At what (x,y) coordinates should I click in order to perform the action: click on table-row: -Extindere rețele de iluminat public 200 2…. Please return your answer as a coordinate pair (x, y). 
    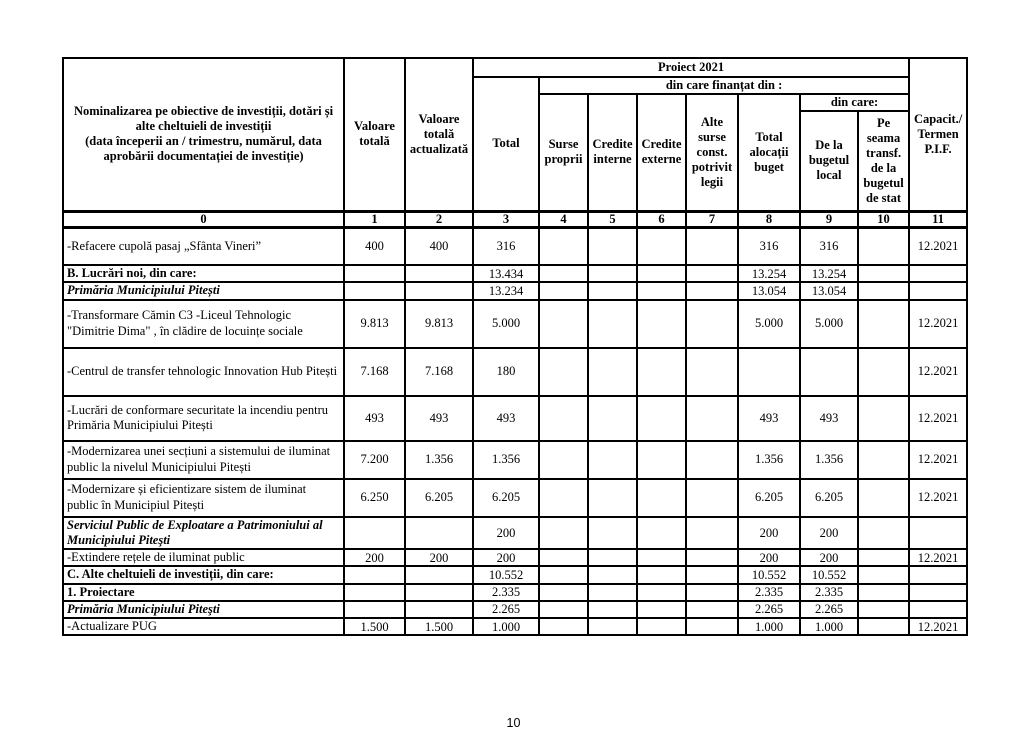
    Looking at the image, I should click on (515, 558).